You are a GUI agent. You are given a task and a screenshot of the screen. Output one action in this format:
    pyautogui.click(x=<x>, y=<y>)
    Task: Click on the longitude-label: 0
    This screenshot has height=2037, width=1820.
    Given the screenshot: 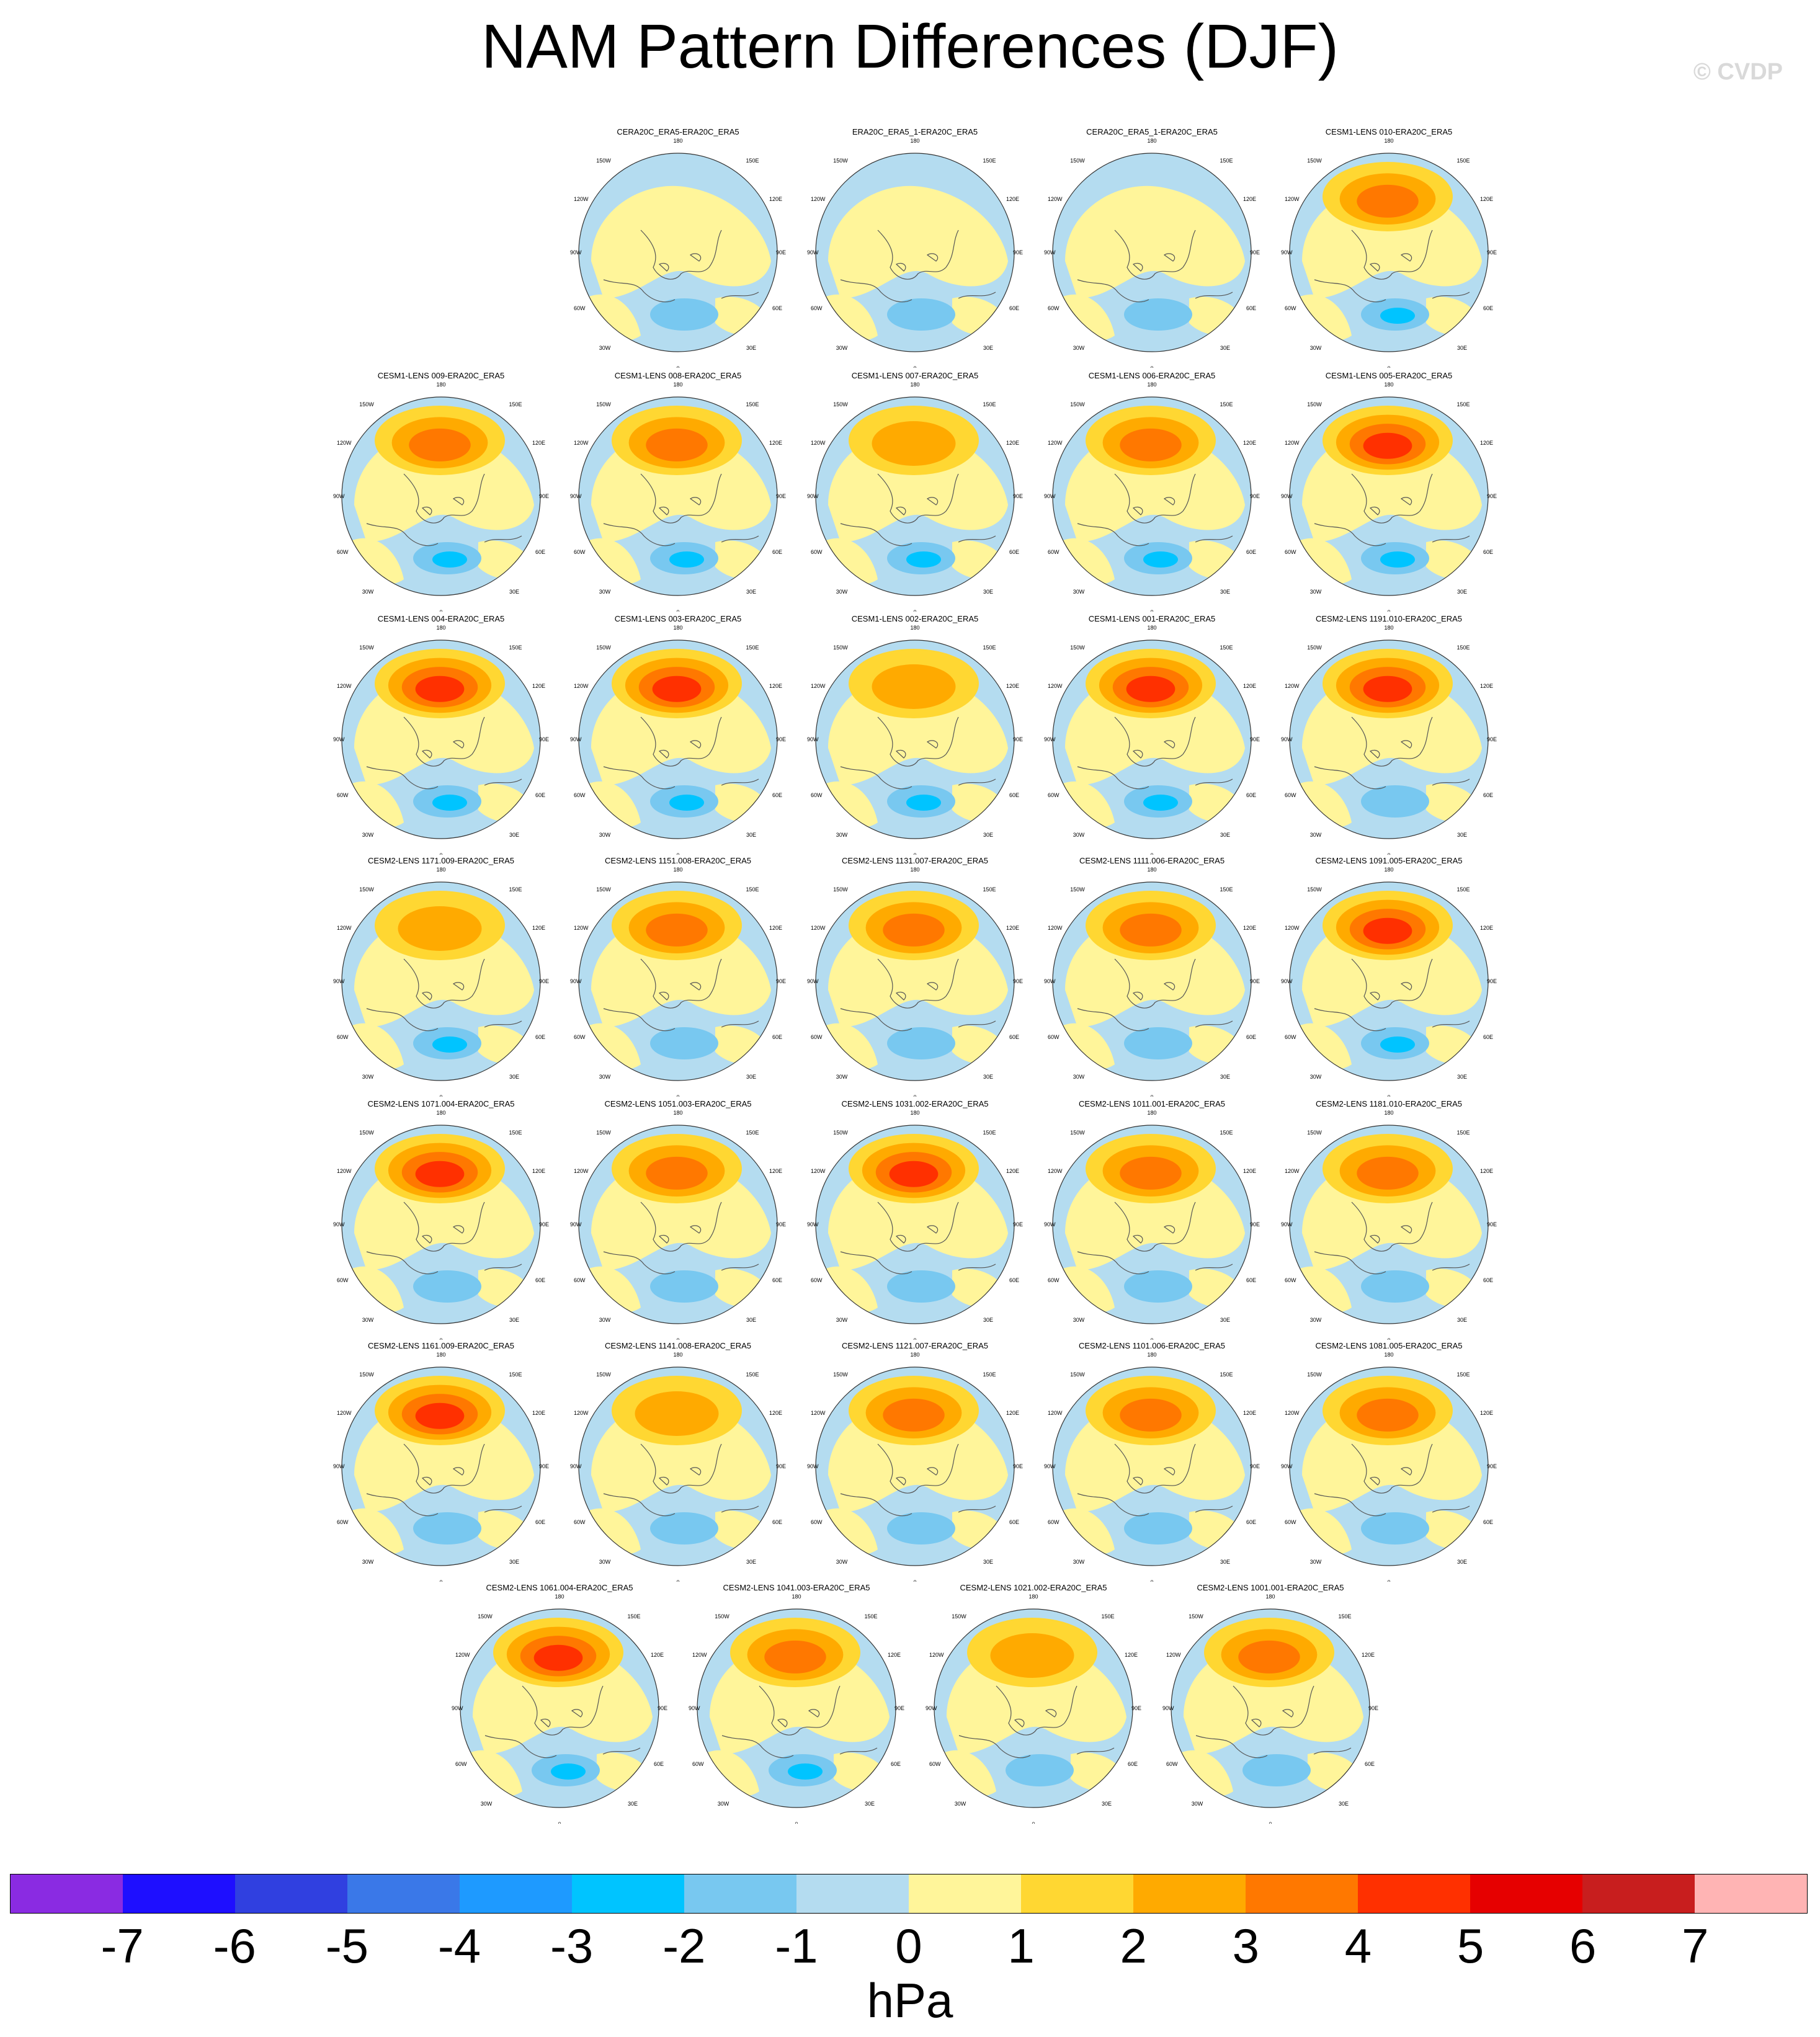 What is the action you would take?
    pyautogui.click(x=1388, y=610)
    